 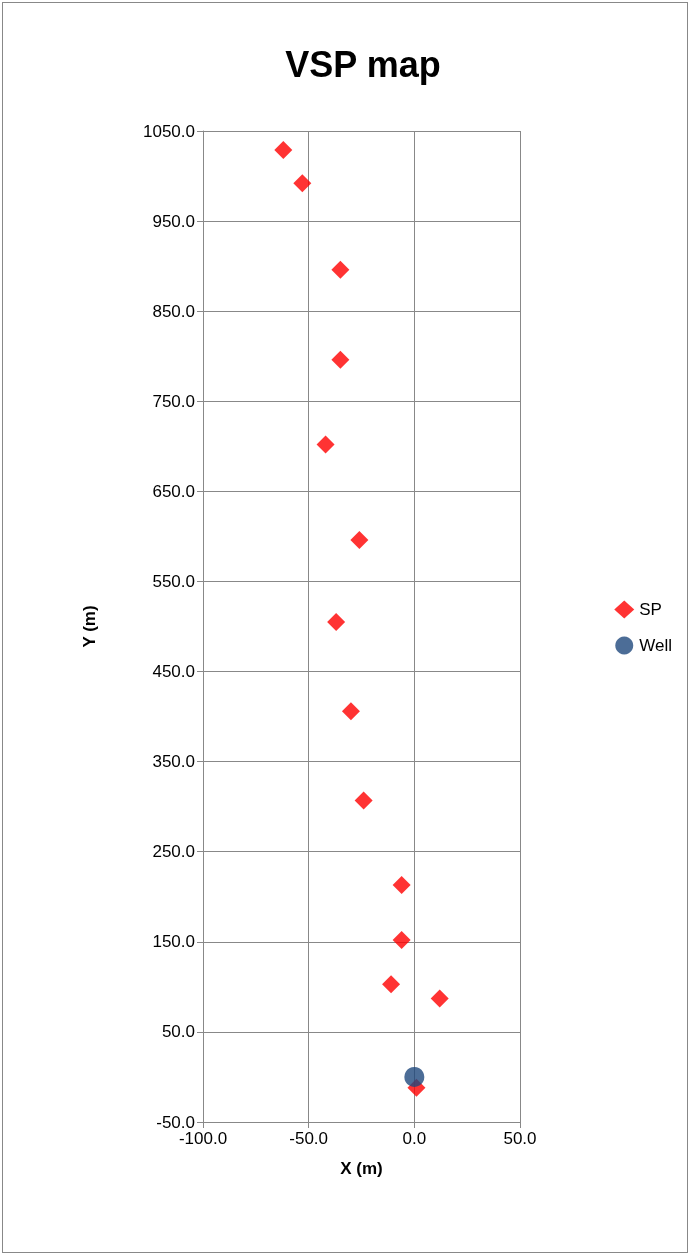 I want to click on y-tick-label: 50.0, so click(x=178, y=1032).